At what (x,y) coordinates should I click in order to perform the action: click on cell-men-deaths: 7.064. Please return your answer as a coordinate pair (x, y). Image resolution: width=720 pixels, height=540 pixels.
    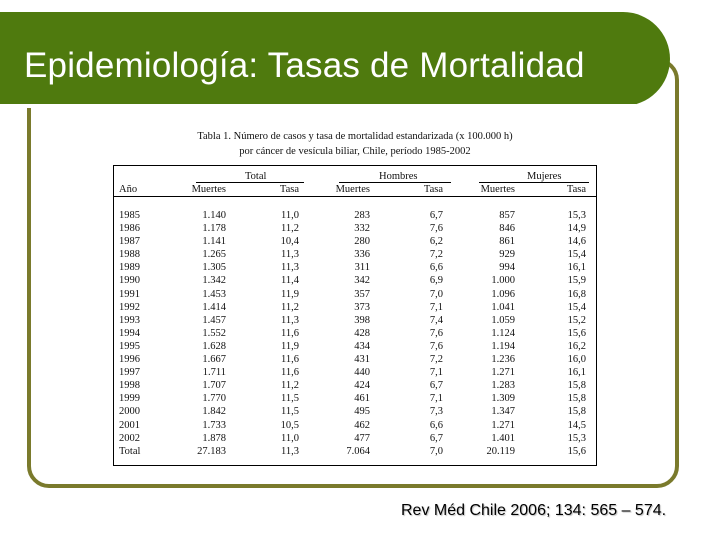
    Looking at the image, I should click on (358, 451).